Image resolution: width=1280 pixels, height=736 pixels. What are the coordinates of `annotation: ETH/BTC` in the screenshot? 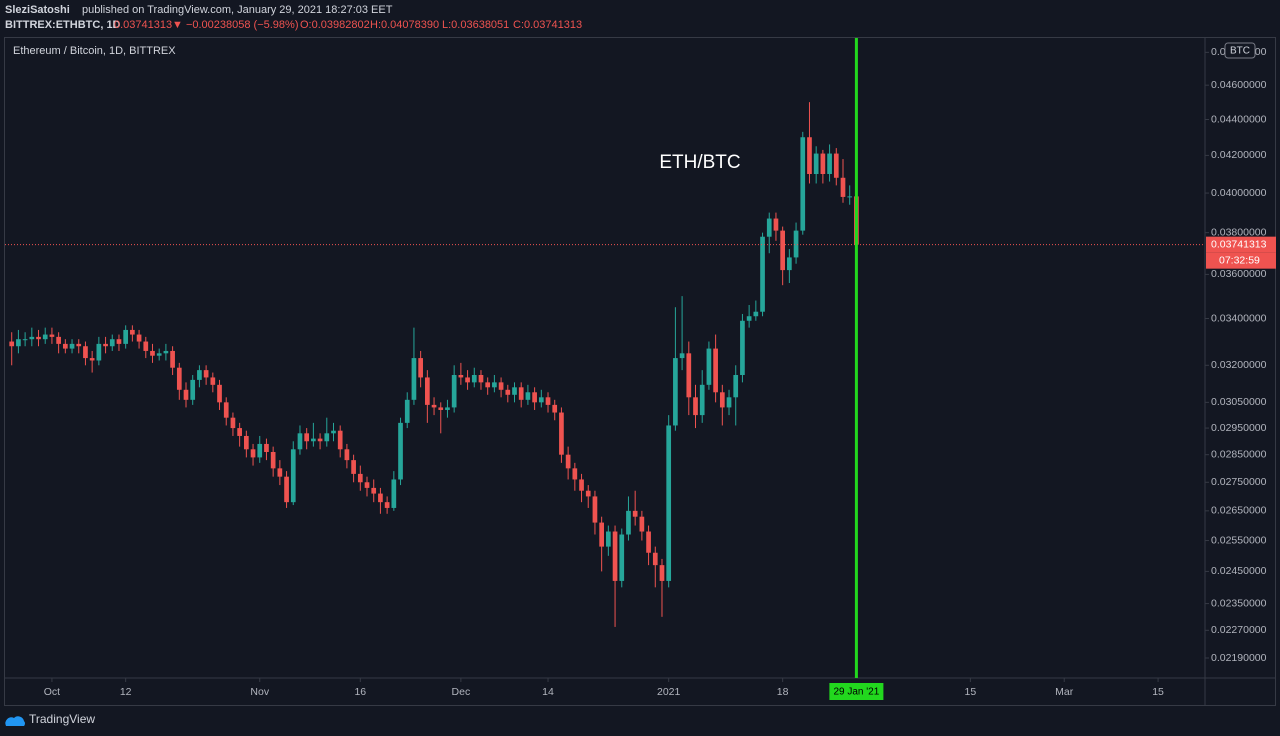 It's located at (699, 162).